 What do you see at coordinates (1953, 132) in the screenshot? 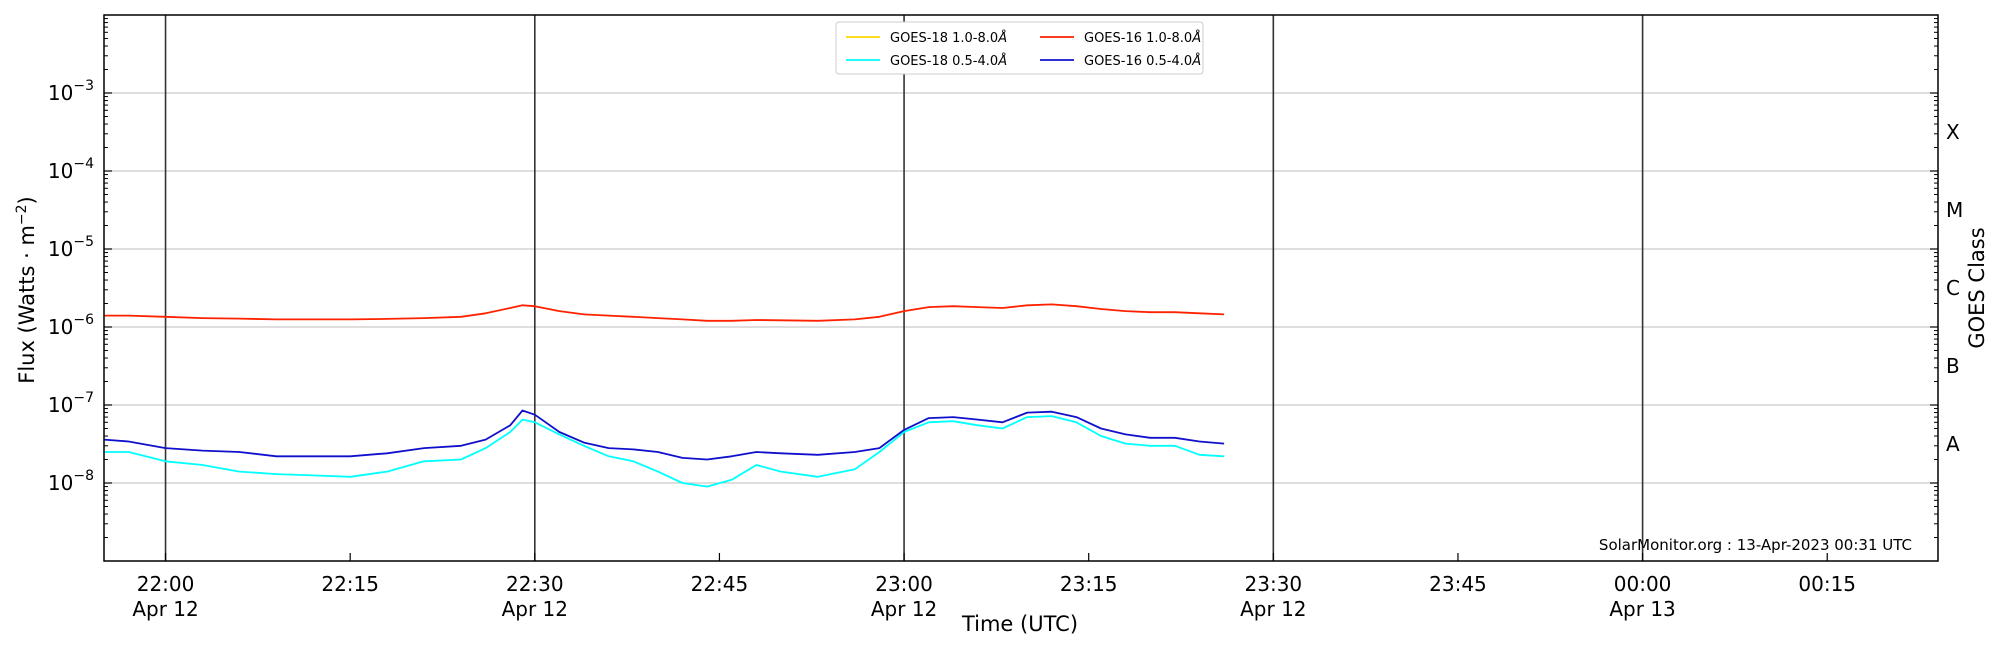
I see `goes-class-label: X` at bounding box center [1953, 132].